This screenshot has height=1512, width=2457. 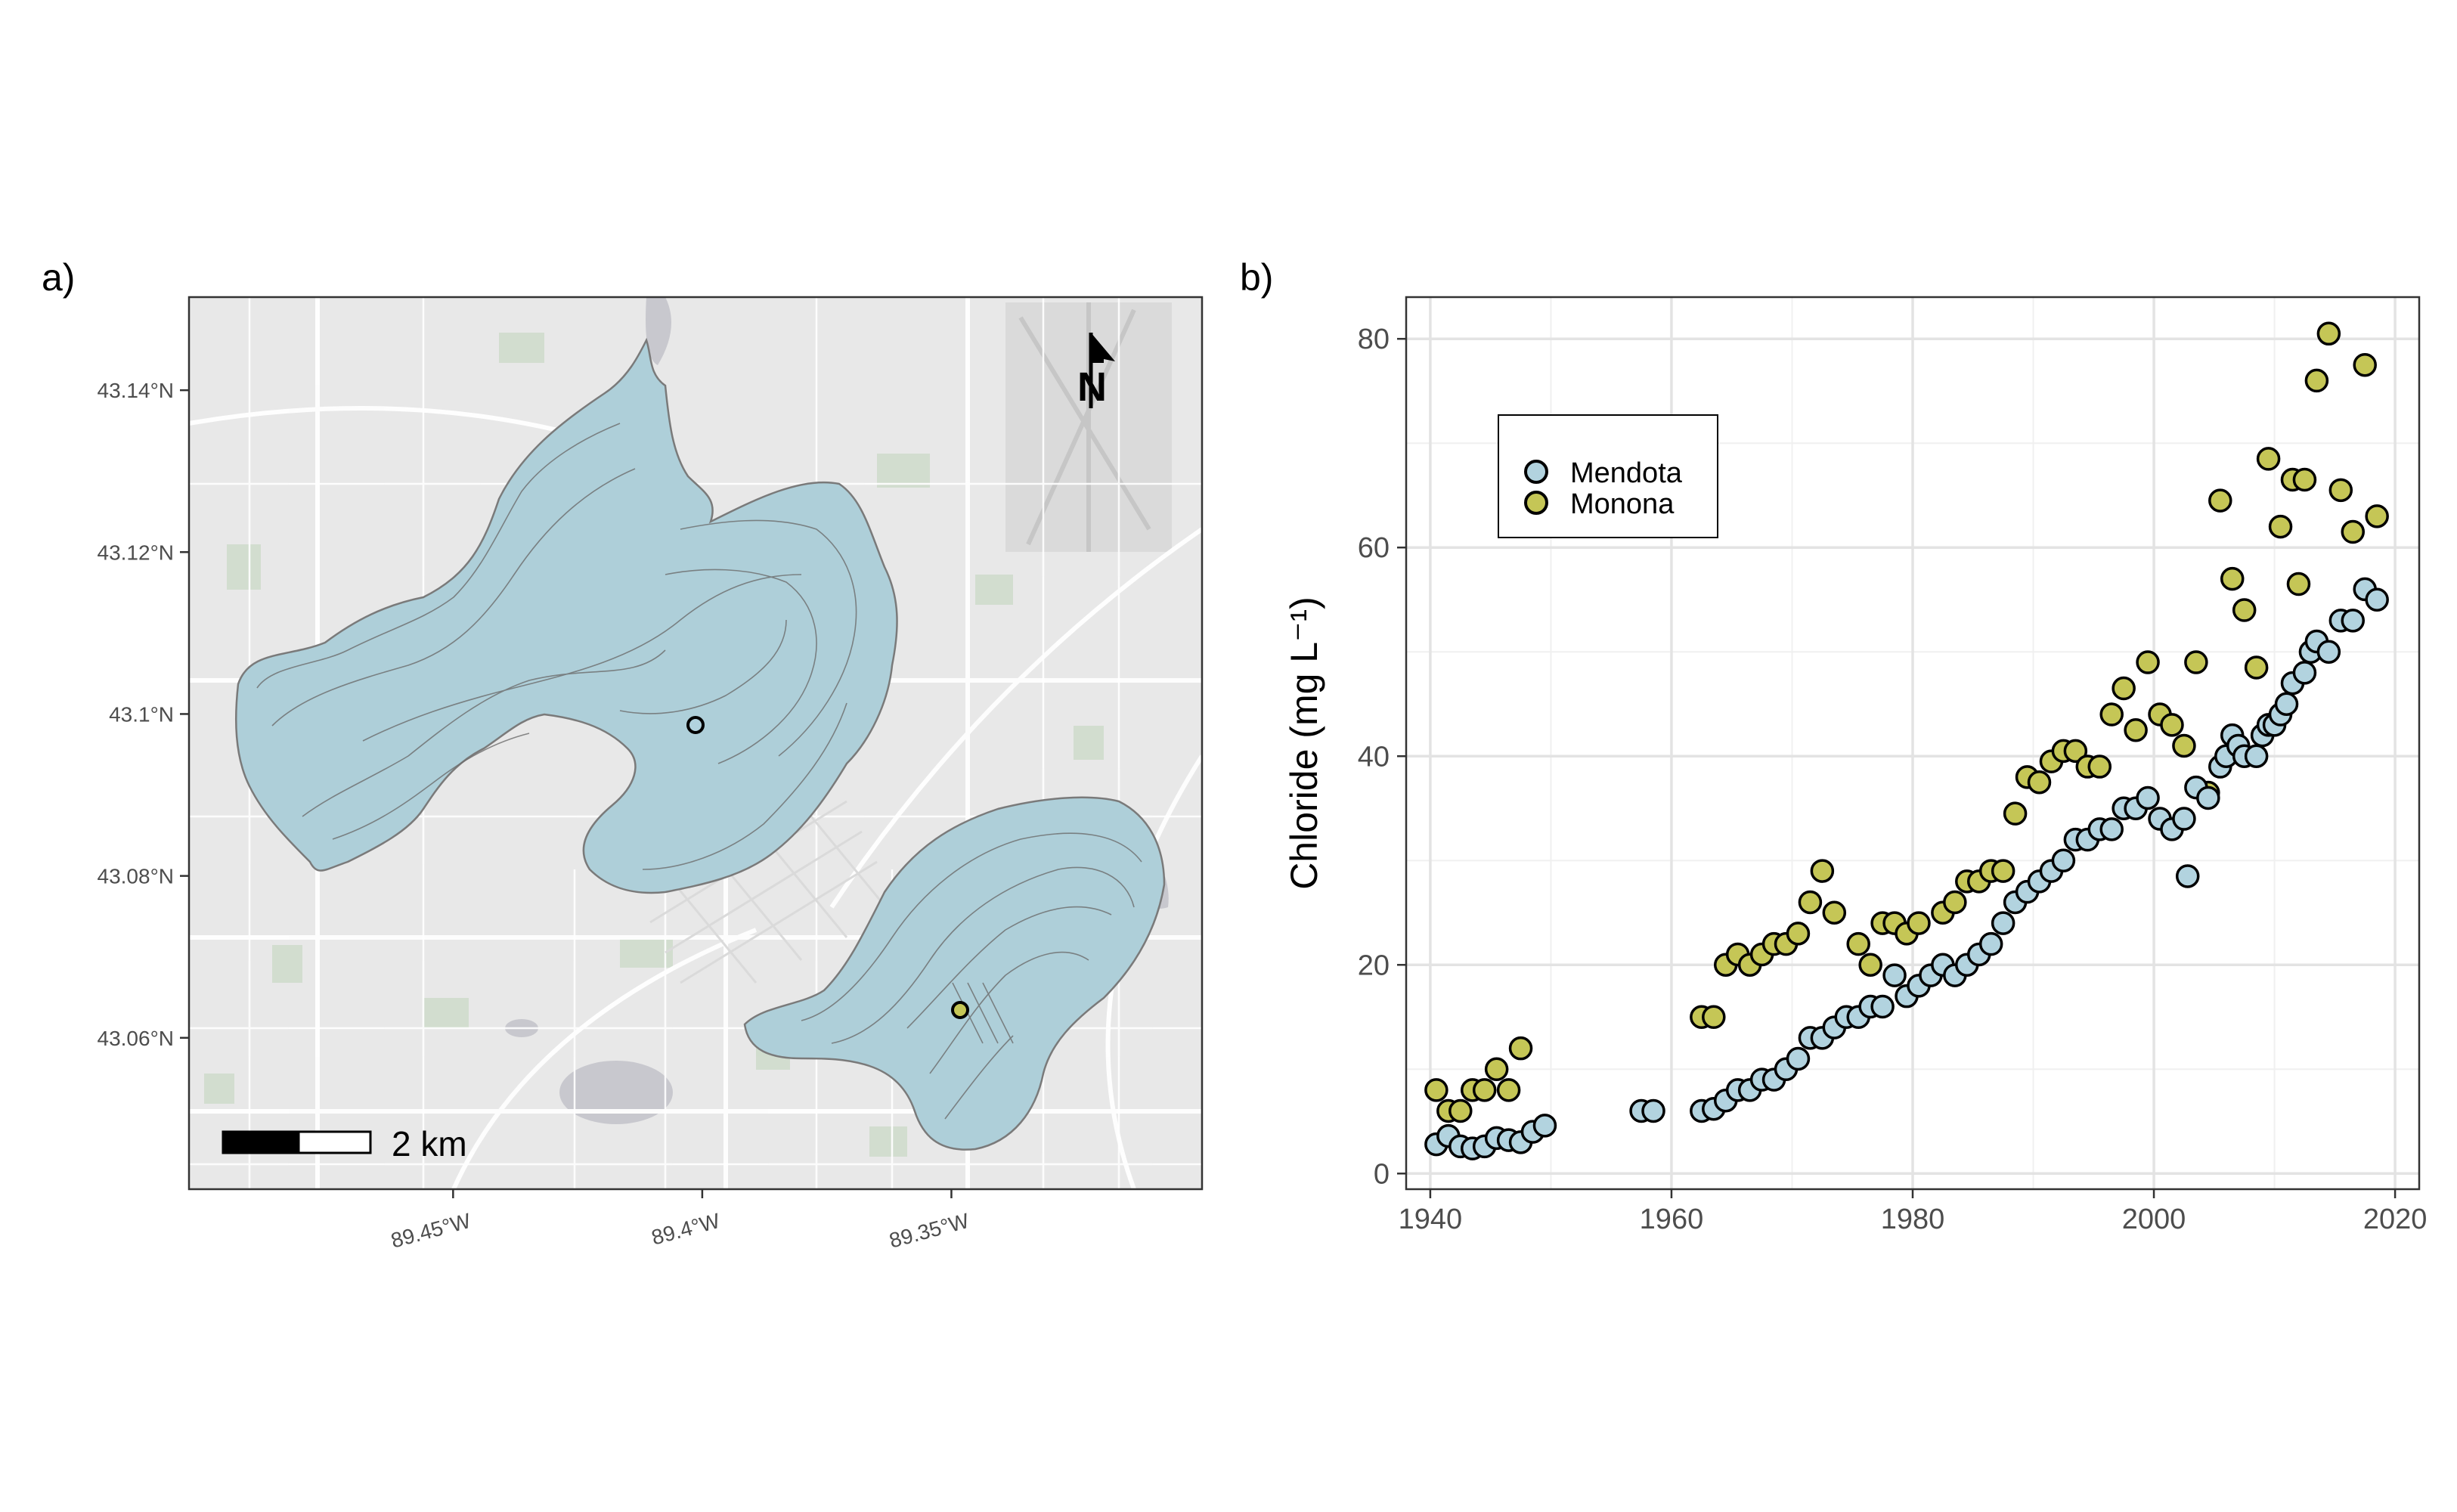 What do you see at coordinates (1622, 504) in the screenshot?
I see `legend-label-monona: Monona` at bounding box center [1622, 504].